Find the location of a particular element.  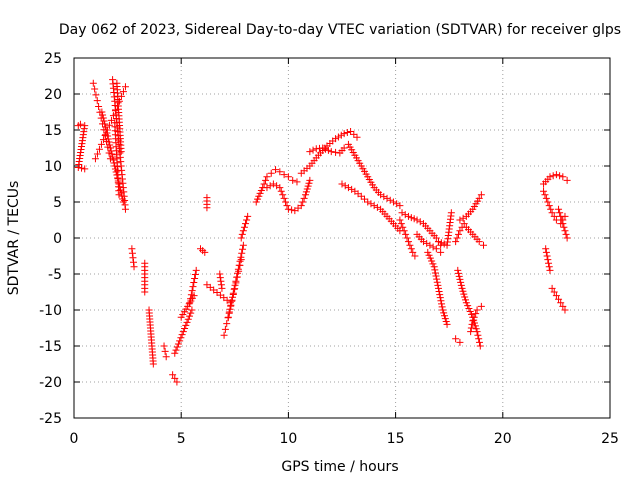

x-tick-label: 0 is located at coordinates (74, 439).